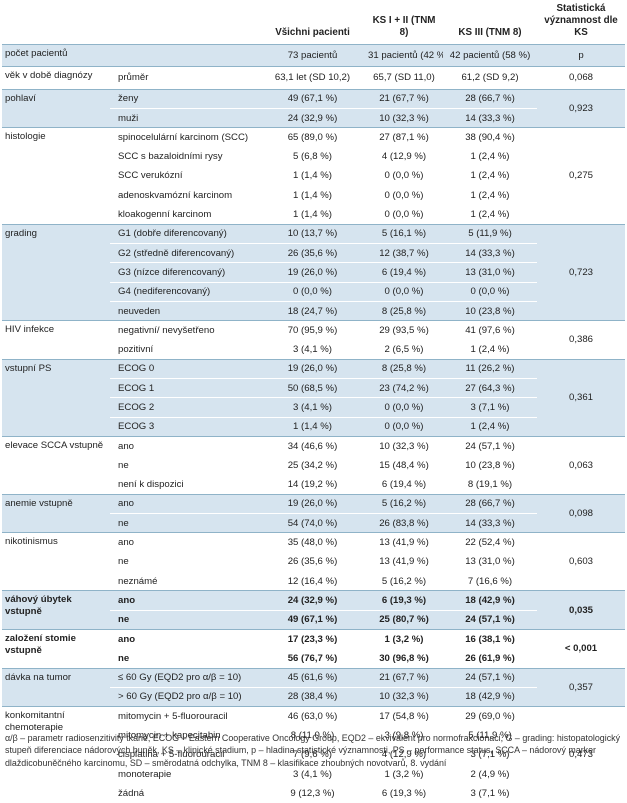 The image size is (627, 803). I want to click on cell-ks12: 5 (16,2 %), so click(404, 503).